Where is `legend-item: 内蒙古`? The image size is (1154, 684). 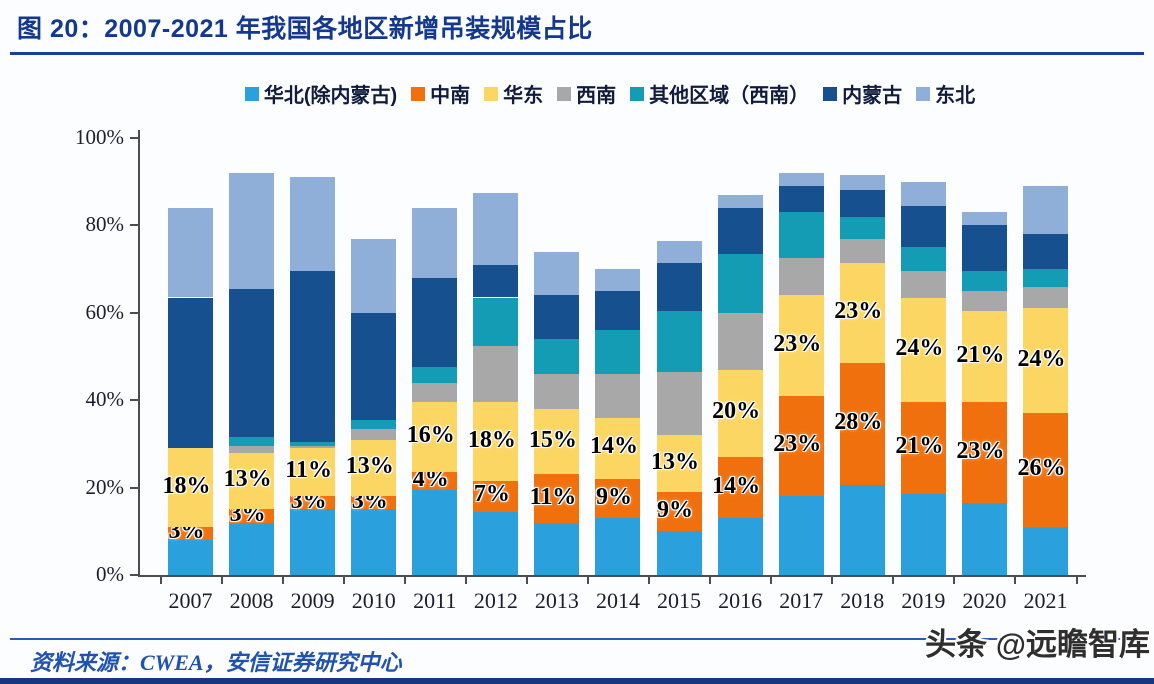
legend-item: 内蒙古 is located at coordinates (862, 93).